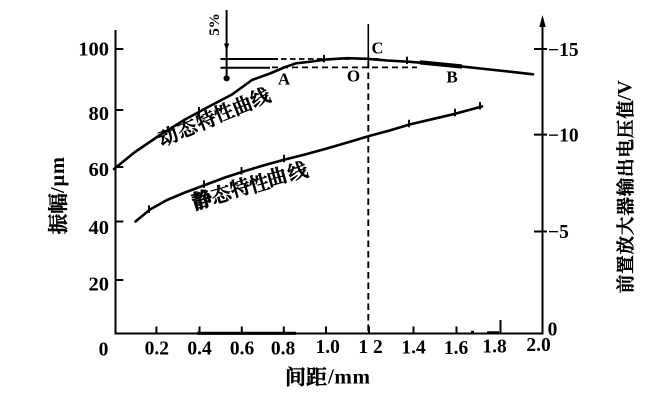  Describe the element at coordinates (353, 75) in the screenshot. I see `svg-text: O` at that location.